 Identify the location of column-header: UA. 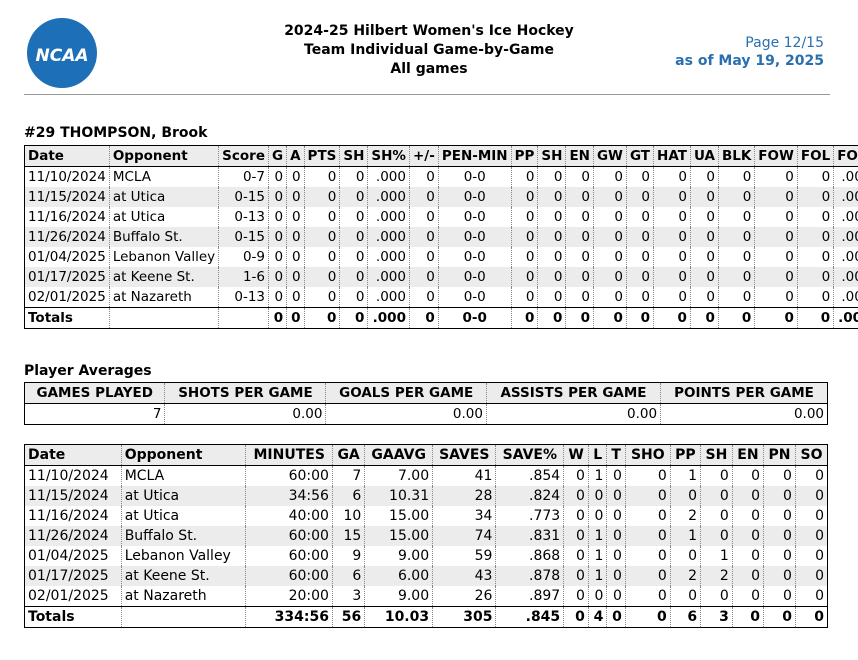
(704, 156).